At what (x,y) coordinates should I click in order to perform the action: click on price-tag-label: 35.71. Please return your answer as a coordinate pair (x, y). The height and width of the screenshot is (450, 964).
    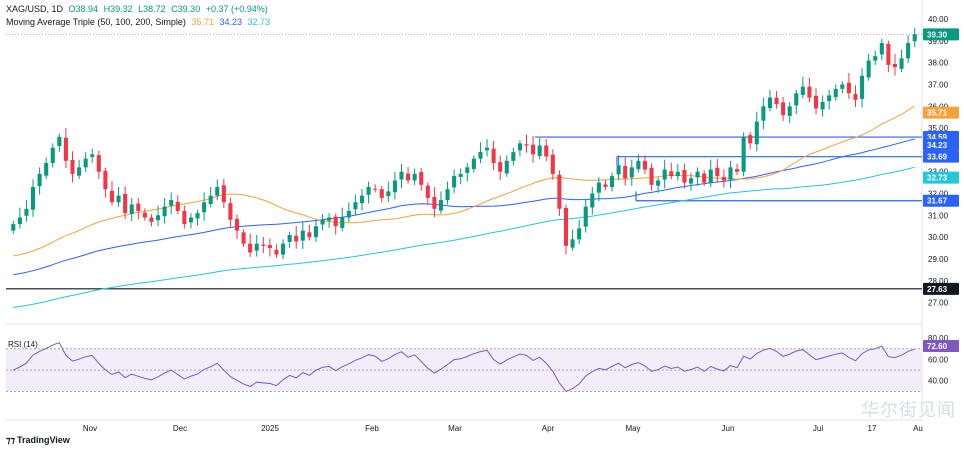
    Looking at the image, I should click on (937, 113).